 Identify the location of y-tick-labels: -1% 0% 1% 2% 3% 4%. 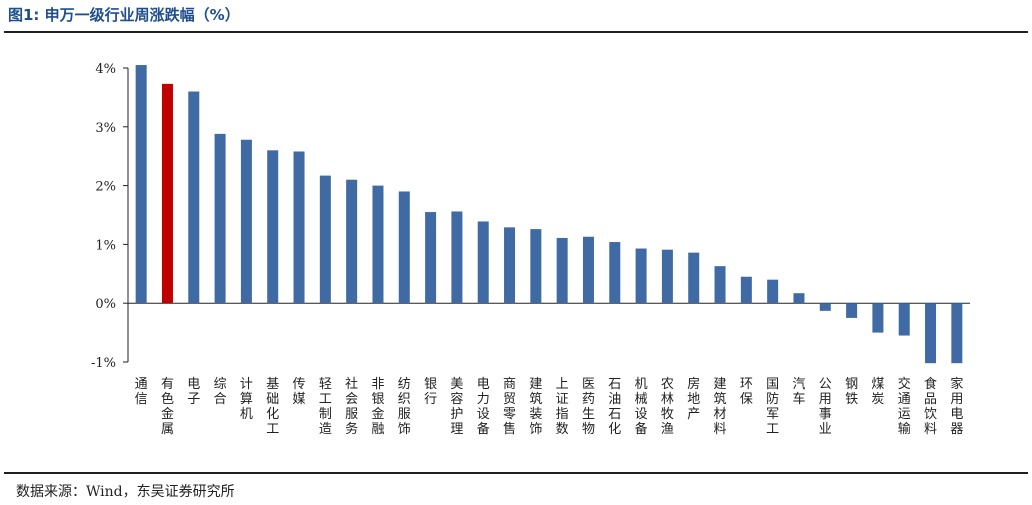
(103, 216).